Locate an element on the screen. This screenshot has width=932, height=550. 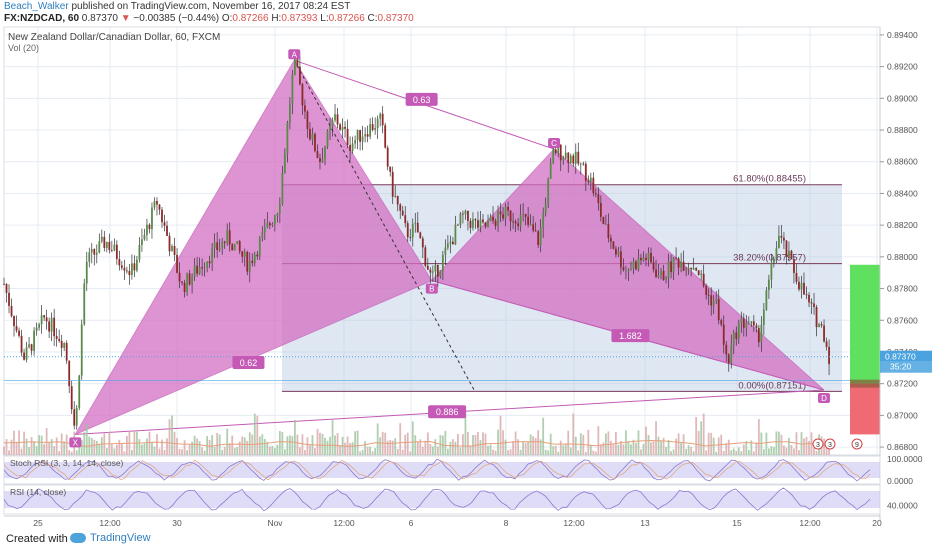
long-position-tool is located at coordinates (865, 349).